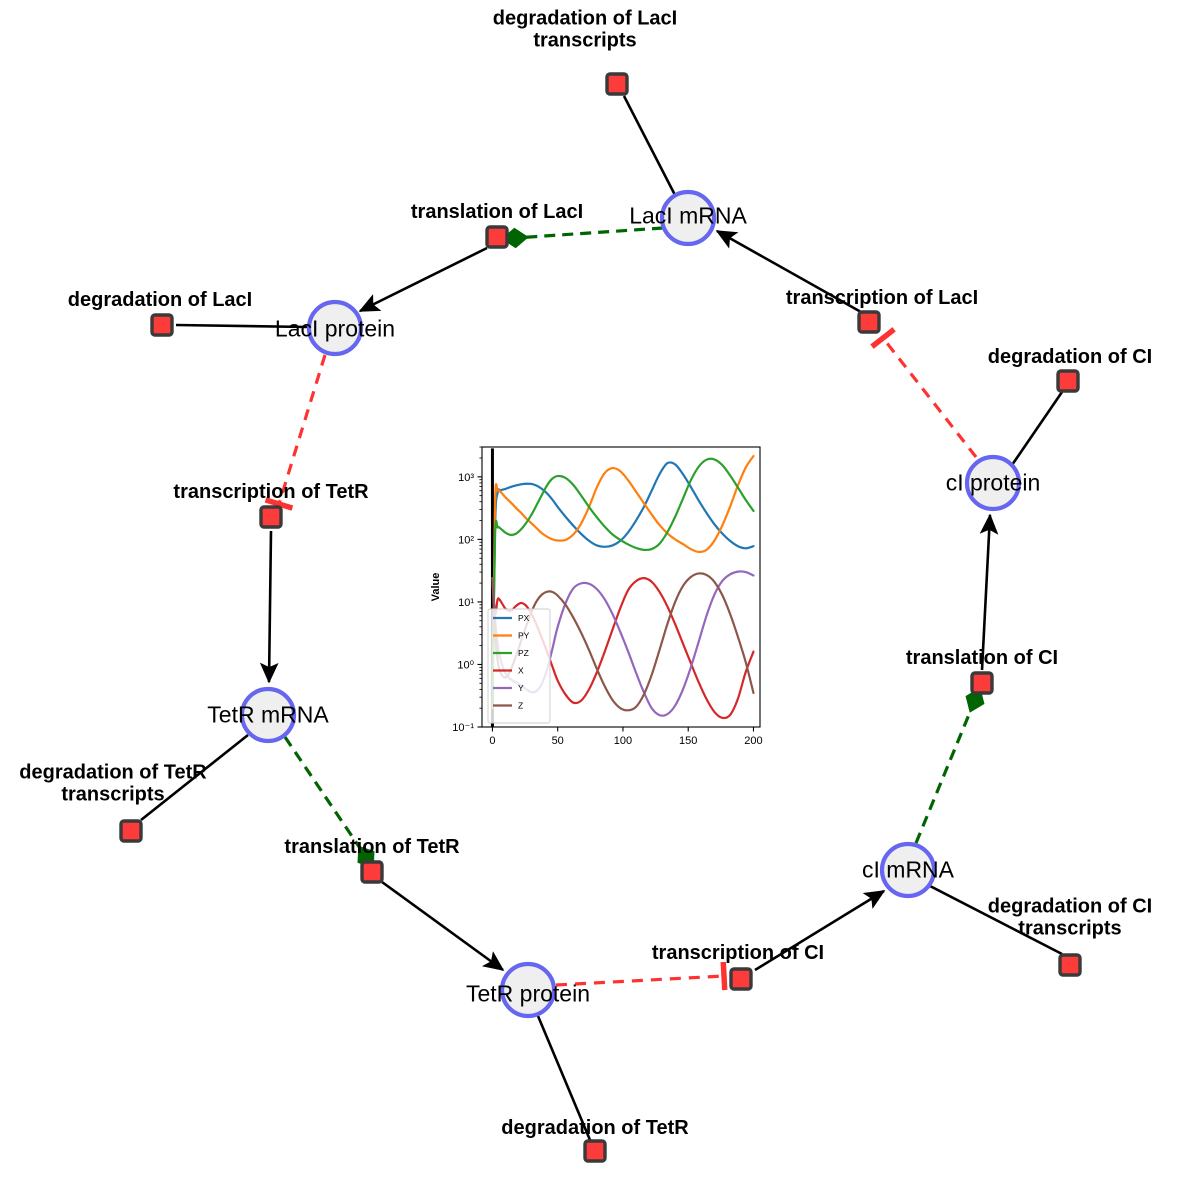  Describe the element at coordinates (295, 432) in the screenshot. I see `edge-laci-protein-inhibits-transc-tetr` at that location.